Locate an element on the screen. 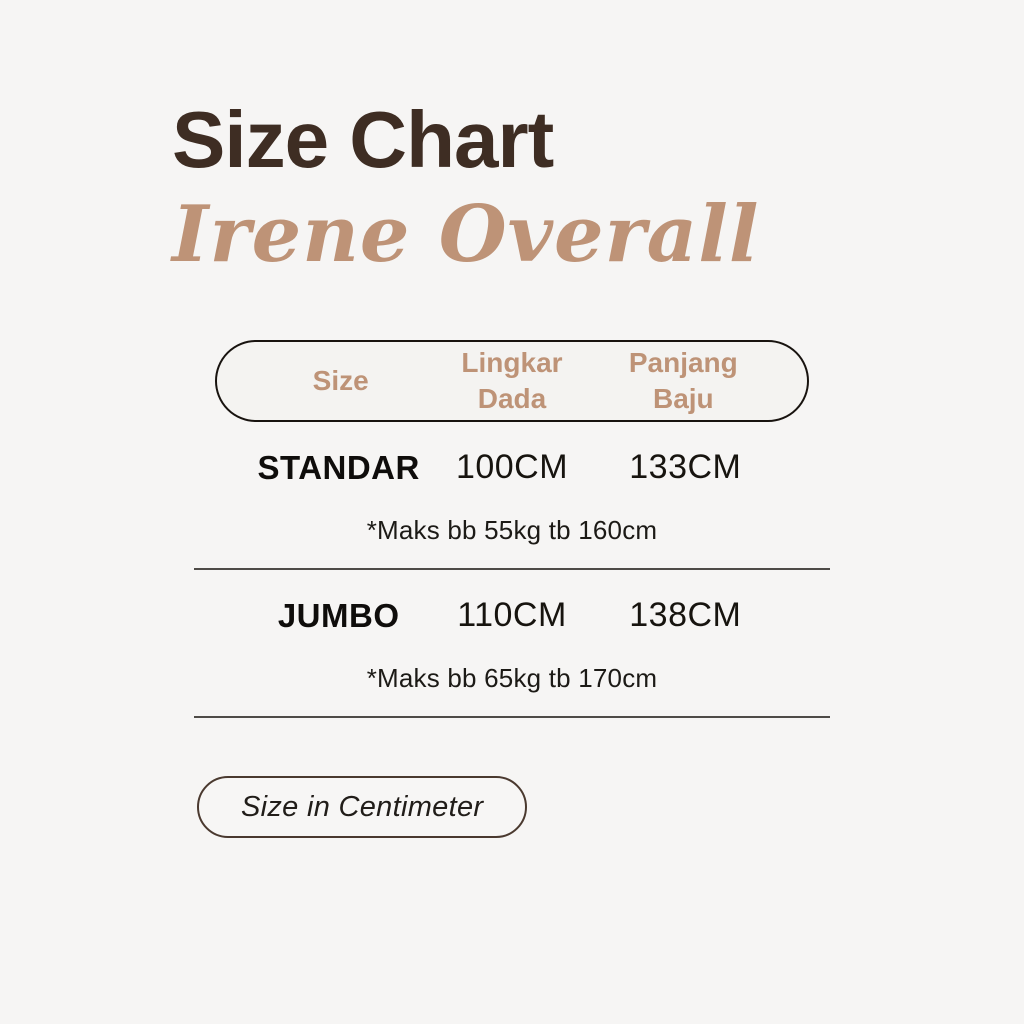 The image size is (1024, 1024). unit-badge-label: Size in Centimeter is located at coordinates (362, 806).